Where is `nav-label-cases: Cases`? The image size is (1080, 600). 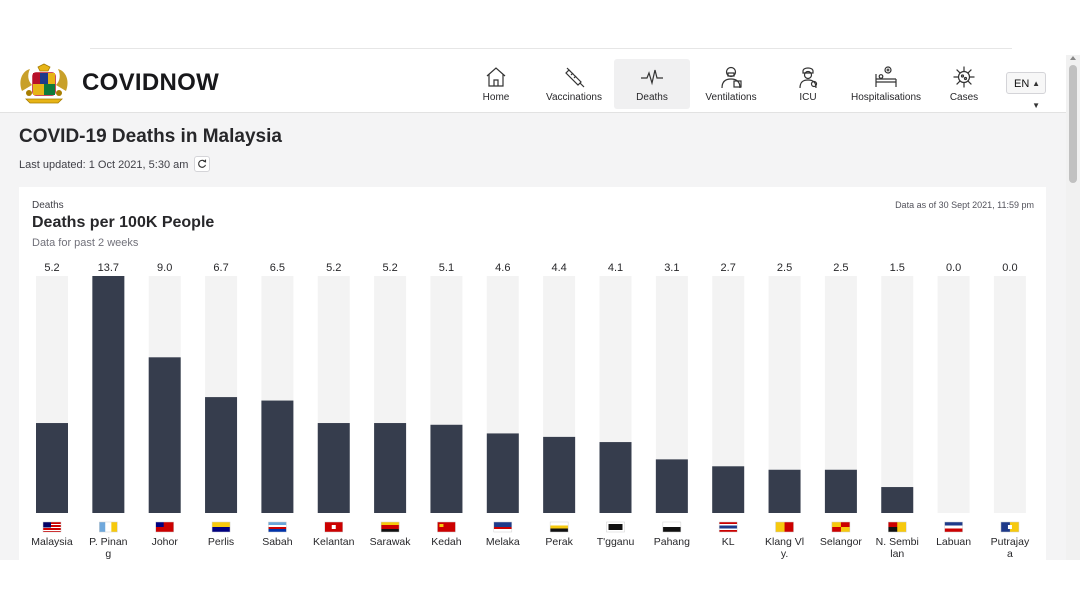
nav-label-cases: Cases is located at coordinates (964, 97).